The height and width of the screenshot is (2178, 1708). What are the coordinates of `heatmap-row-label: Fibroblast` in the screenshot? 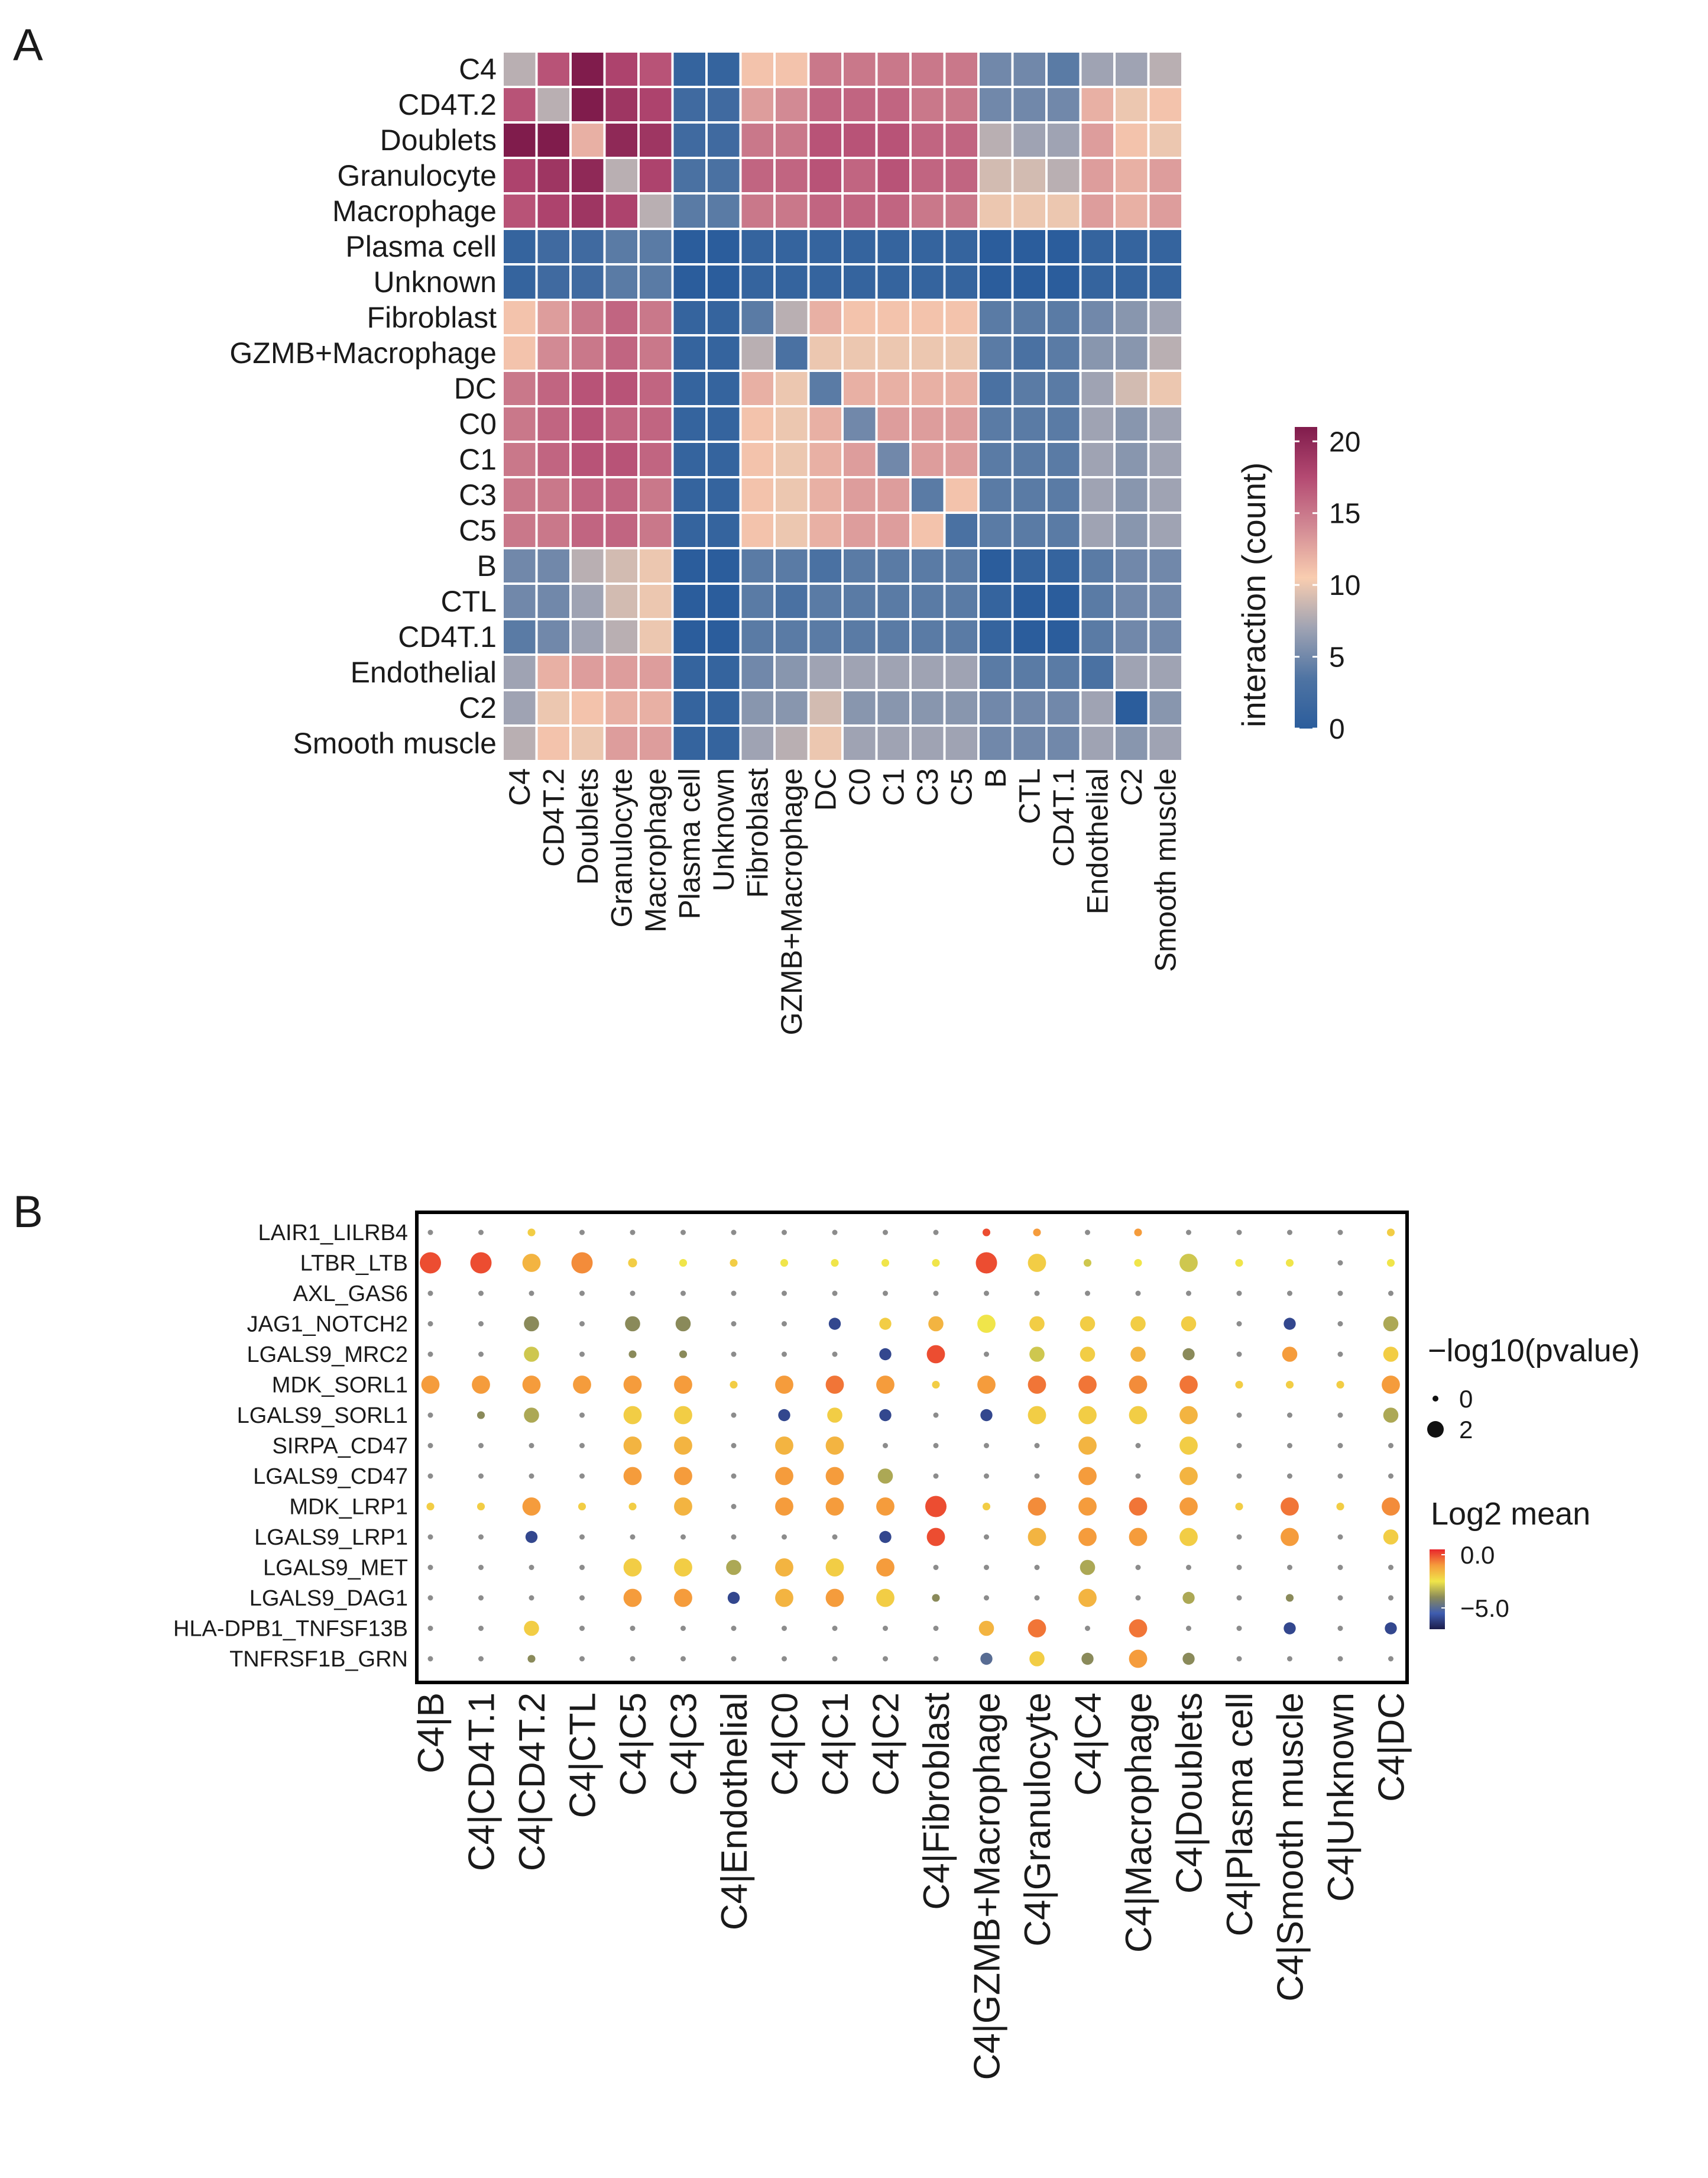 It's located at (432, 317).